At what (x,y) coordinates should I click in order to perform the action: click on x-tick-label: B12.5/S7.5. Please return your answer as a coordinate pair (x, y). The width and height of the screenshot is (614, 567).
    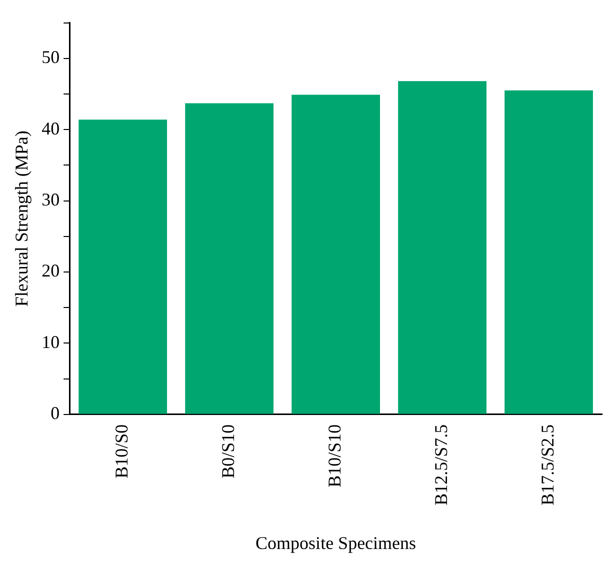
    Looking at the image, I should click on (441, 465).